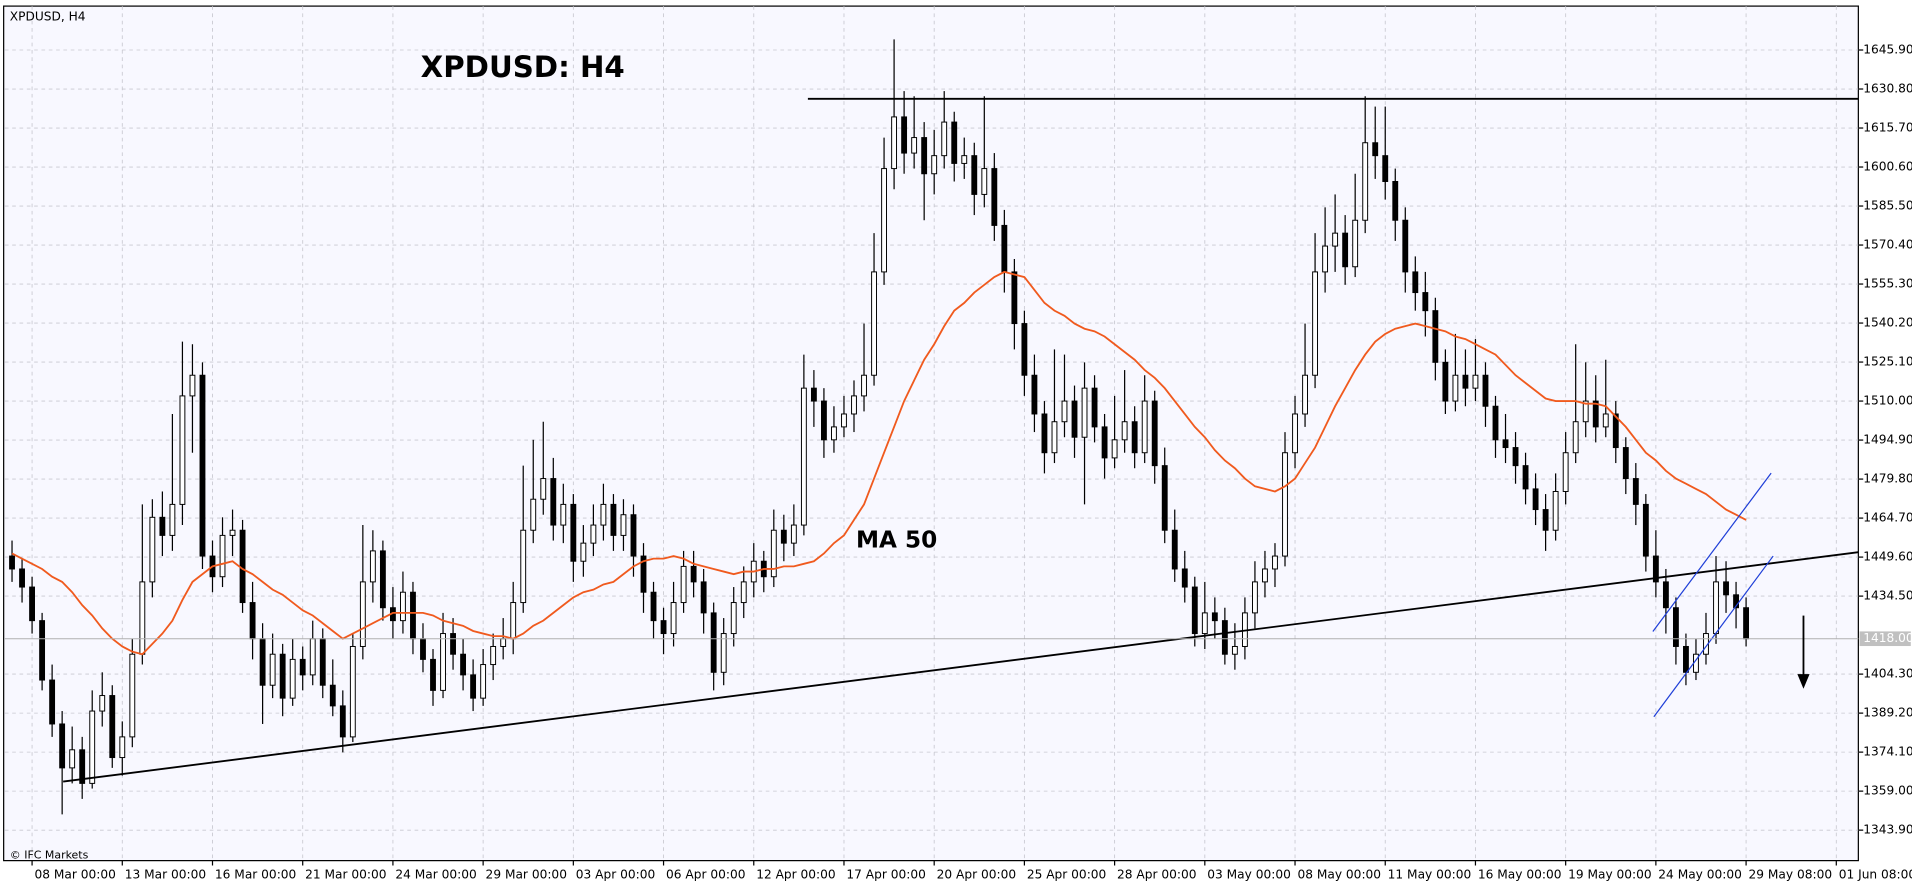 The image size is (1912, 885). What do you see at coordinates (1791, 875) in the screenshot?
I see `x-tick-label: 29 May 08:00` at bounding box center [1791, 875].